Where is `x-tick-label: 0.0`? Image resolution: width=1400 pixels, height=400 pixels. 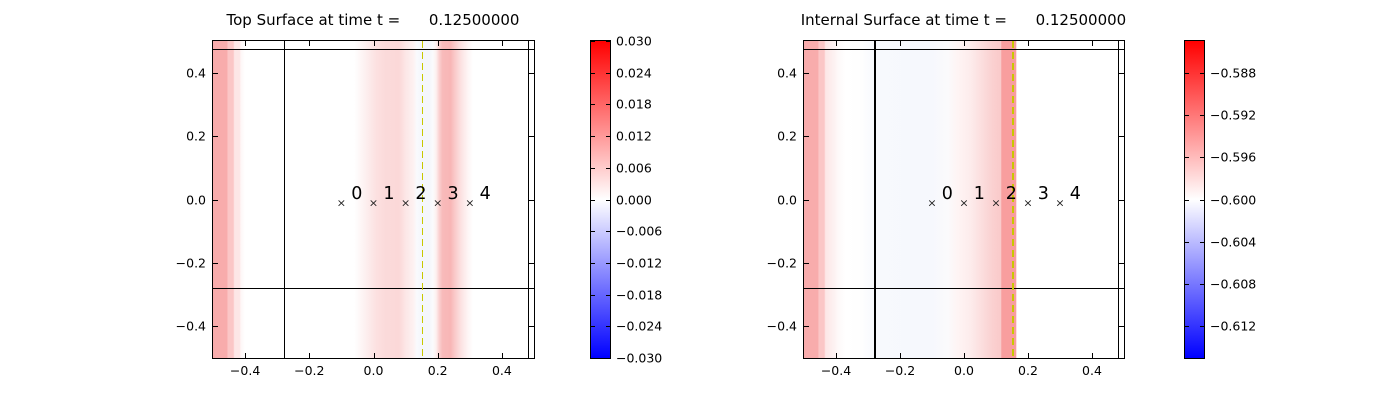
x-tick-label: 0.0 is located at coordinates (964, 370).